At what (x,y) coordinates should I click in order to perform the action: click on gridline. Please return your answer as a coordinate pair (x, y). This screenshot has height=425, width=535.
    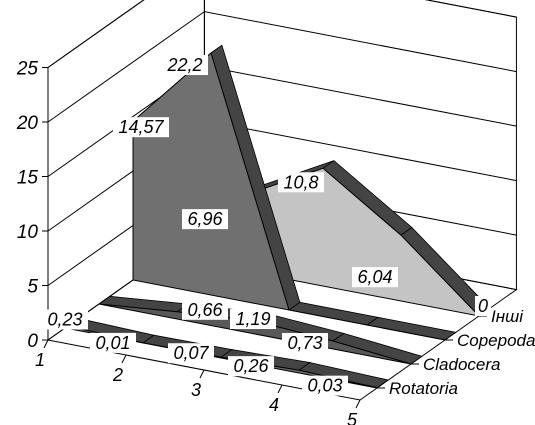
    Looking at the image, I should click on (282, 34).